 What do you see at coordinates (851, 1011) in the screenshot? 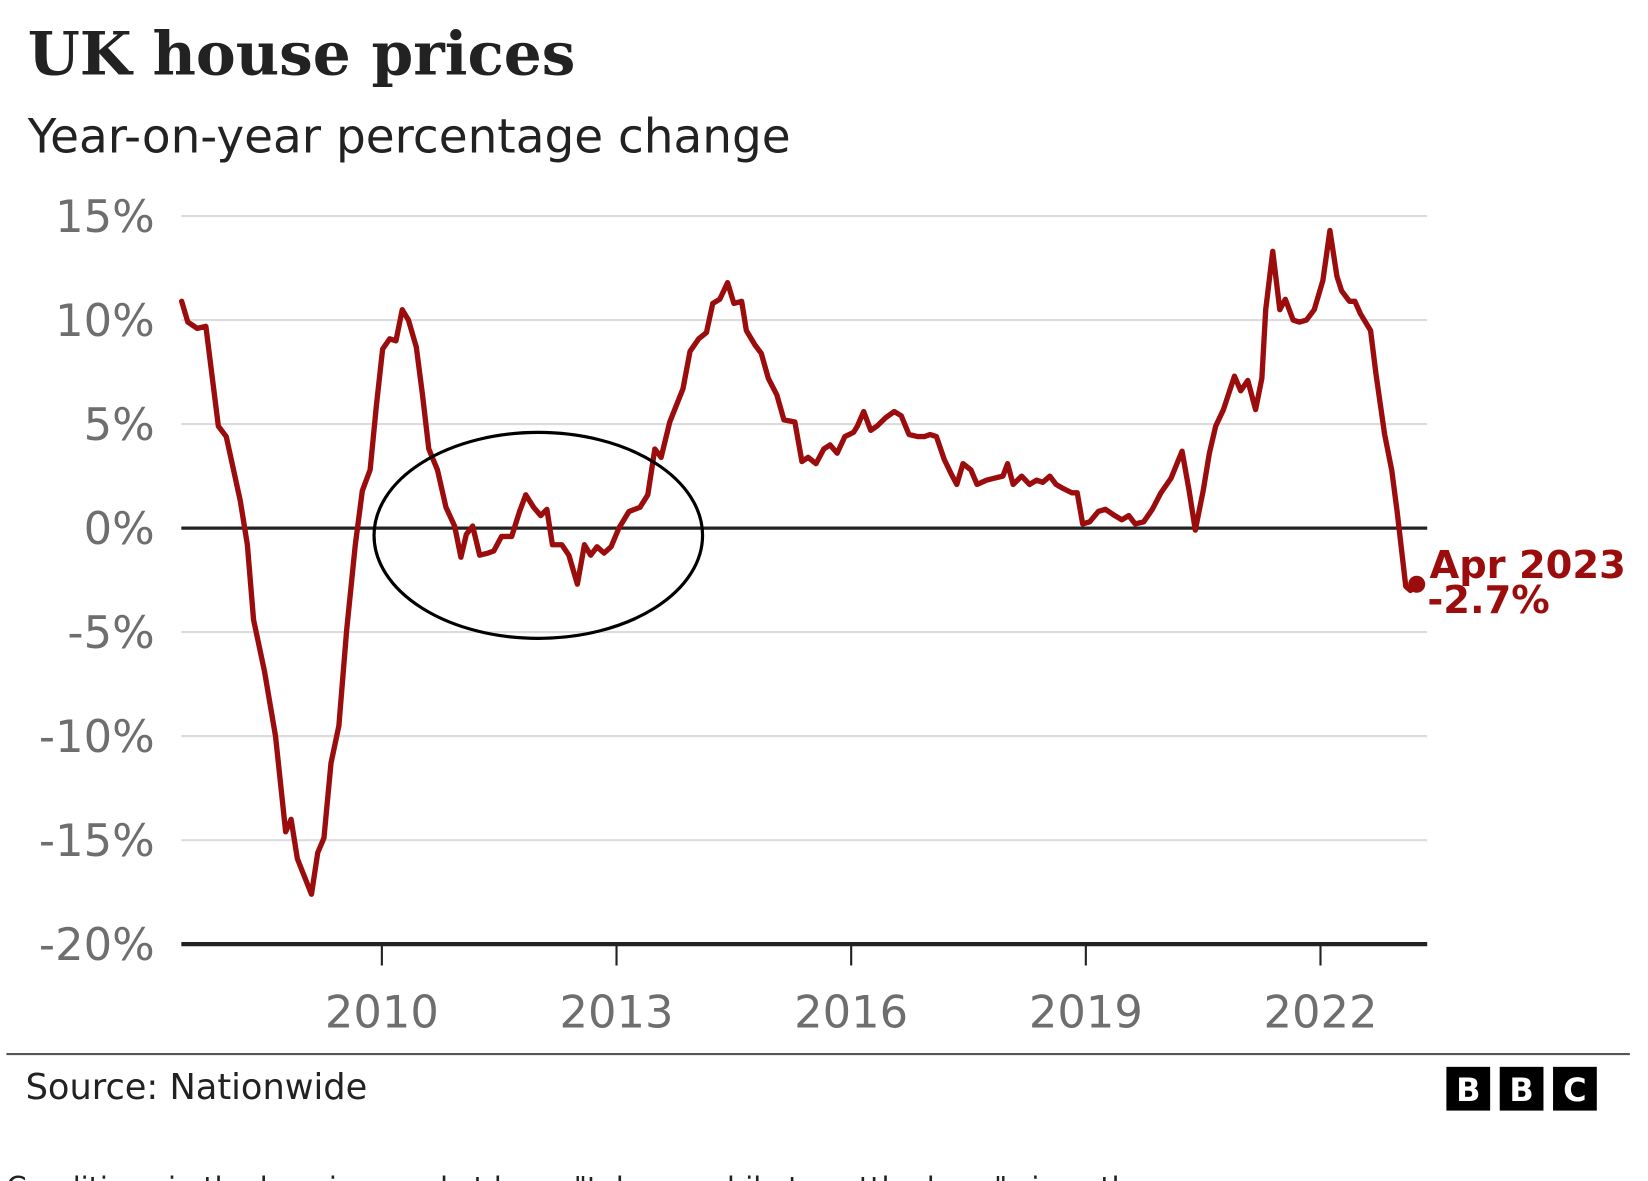
I see `x-tick-label: 2016` at bounding box center [851, 1011].